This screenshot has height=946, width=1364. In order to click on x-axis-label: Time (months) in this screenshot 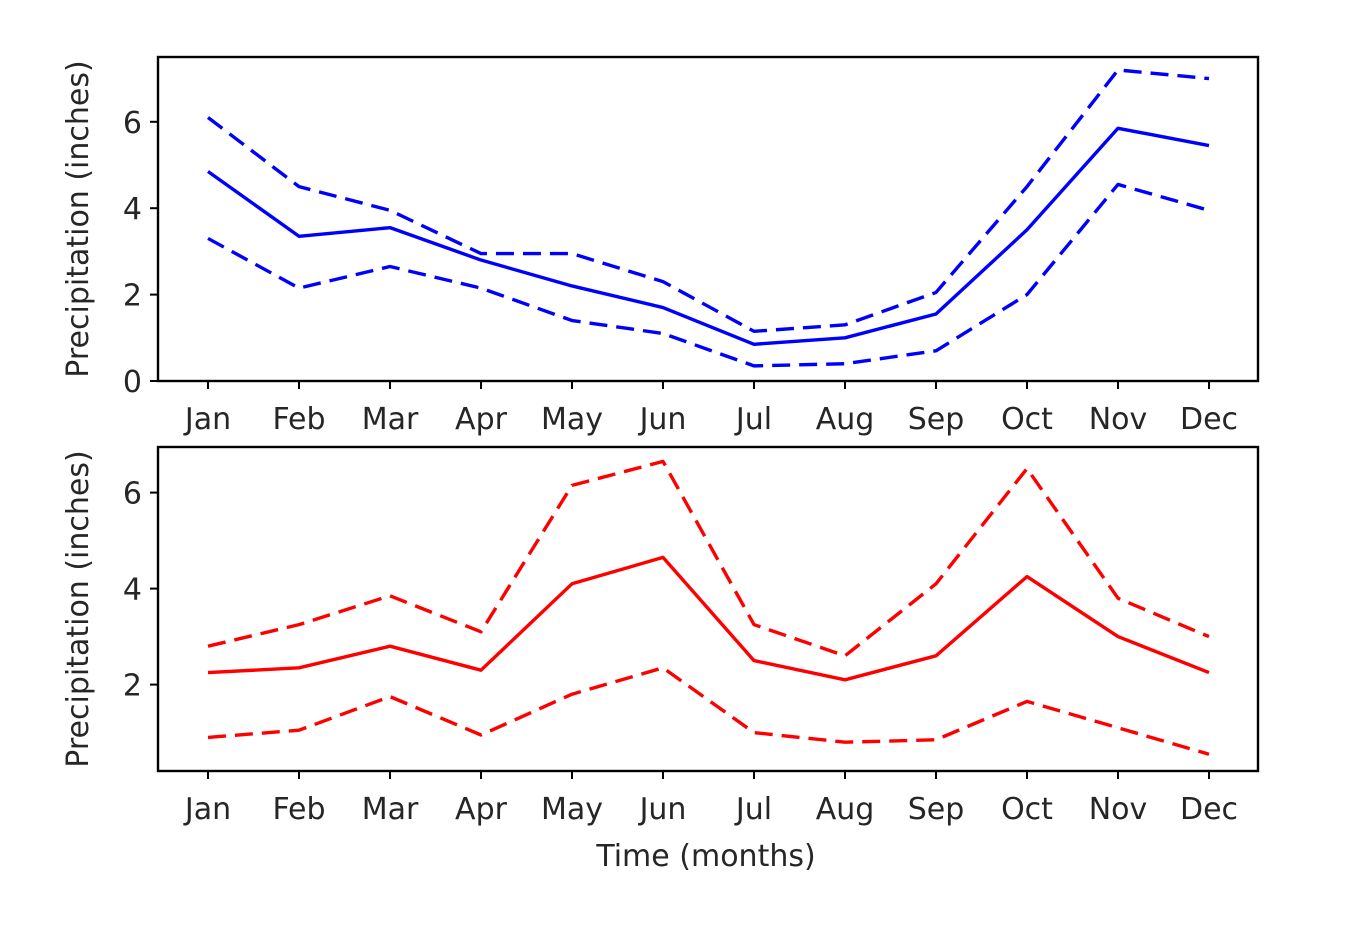, I will do `click(705, 856)`.